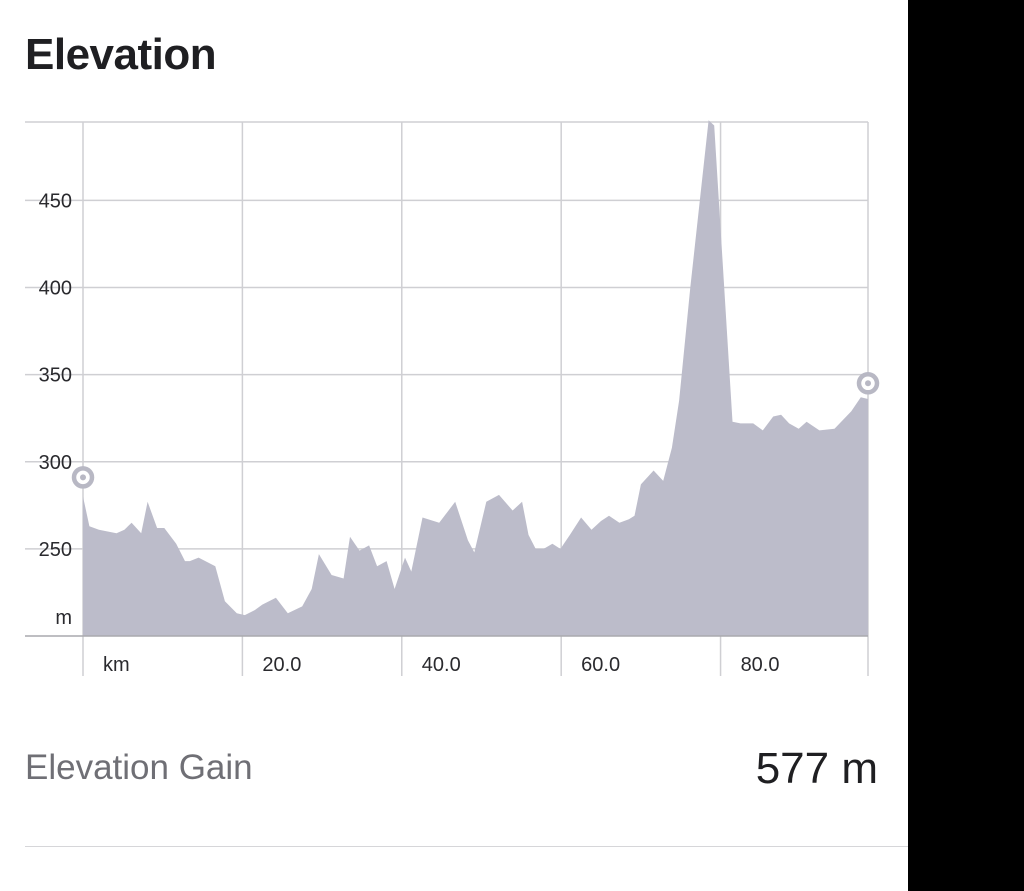 The image size is (1024, 891). Describe the element at coordinates (63, 618) in the screenshot. I see `y-unit-label: m` at that location.